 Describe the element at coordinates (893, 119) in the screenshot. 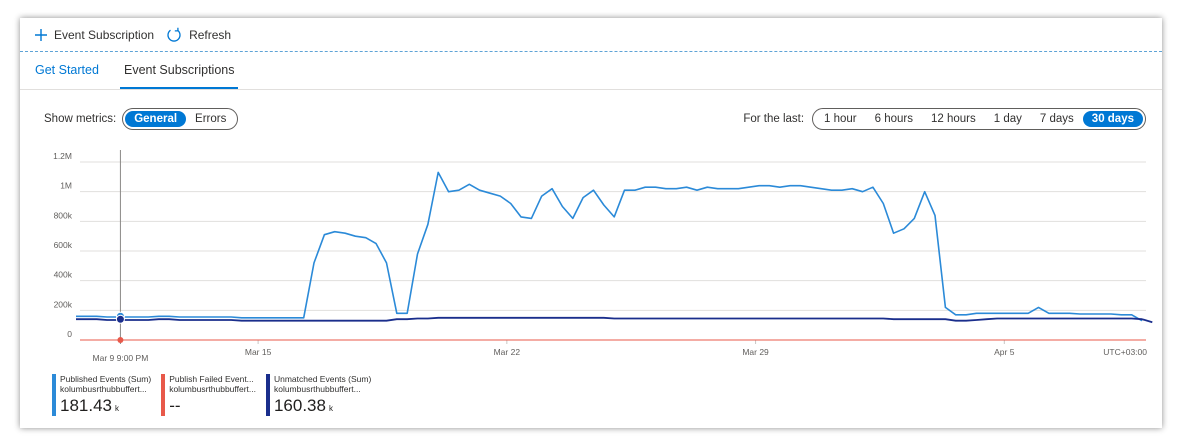

I see `range-option-6-hours: 6 hours` at that location.